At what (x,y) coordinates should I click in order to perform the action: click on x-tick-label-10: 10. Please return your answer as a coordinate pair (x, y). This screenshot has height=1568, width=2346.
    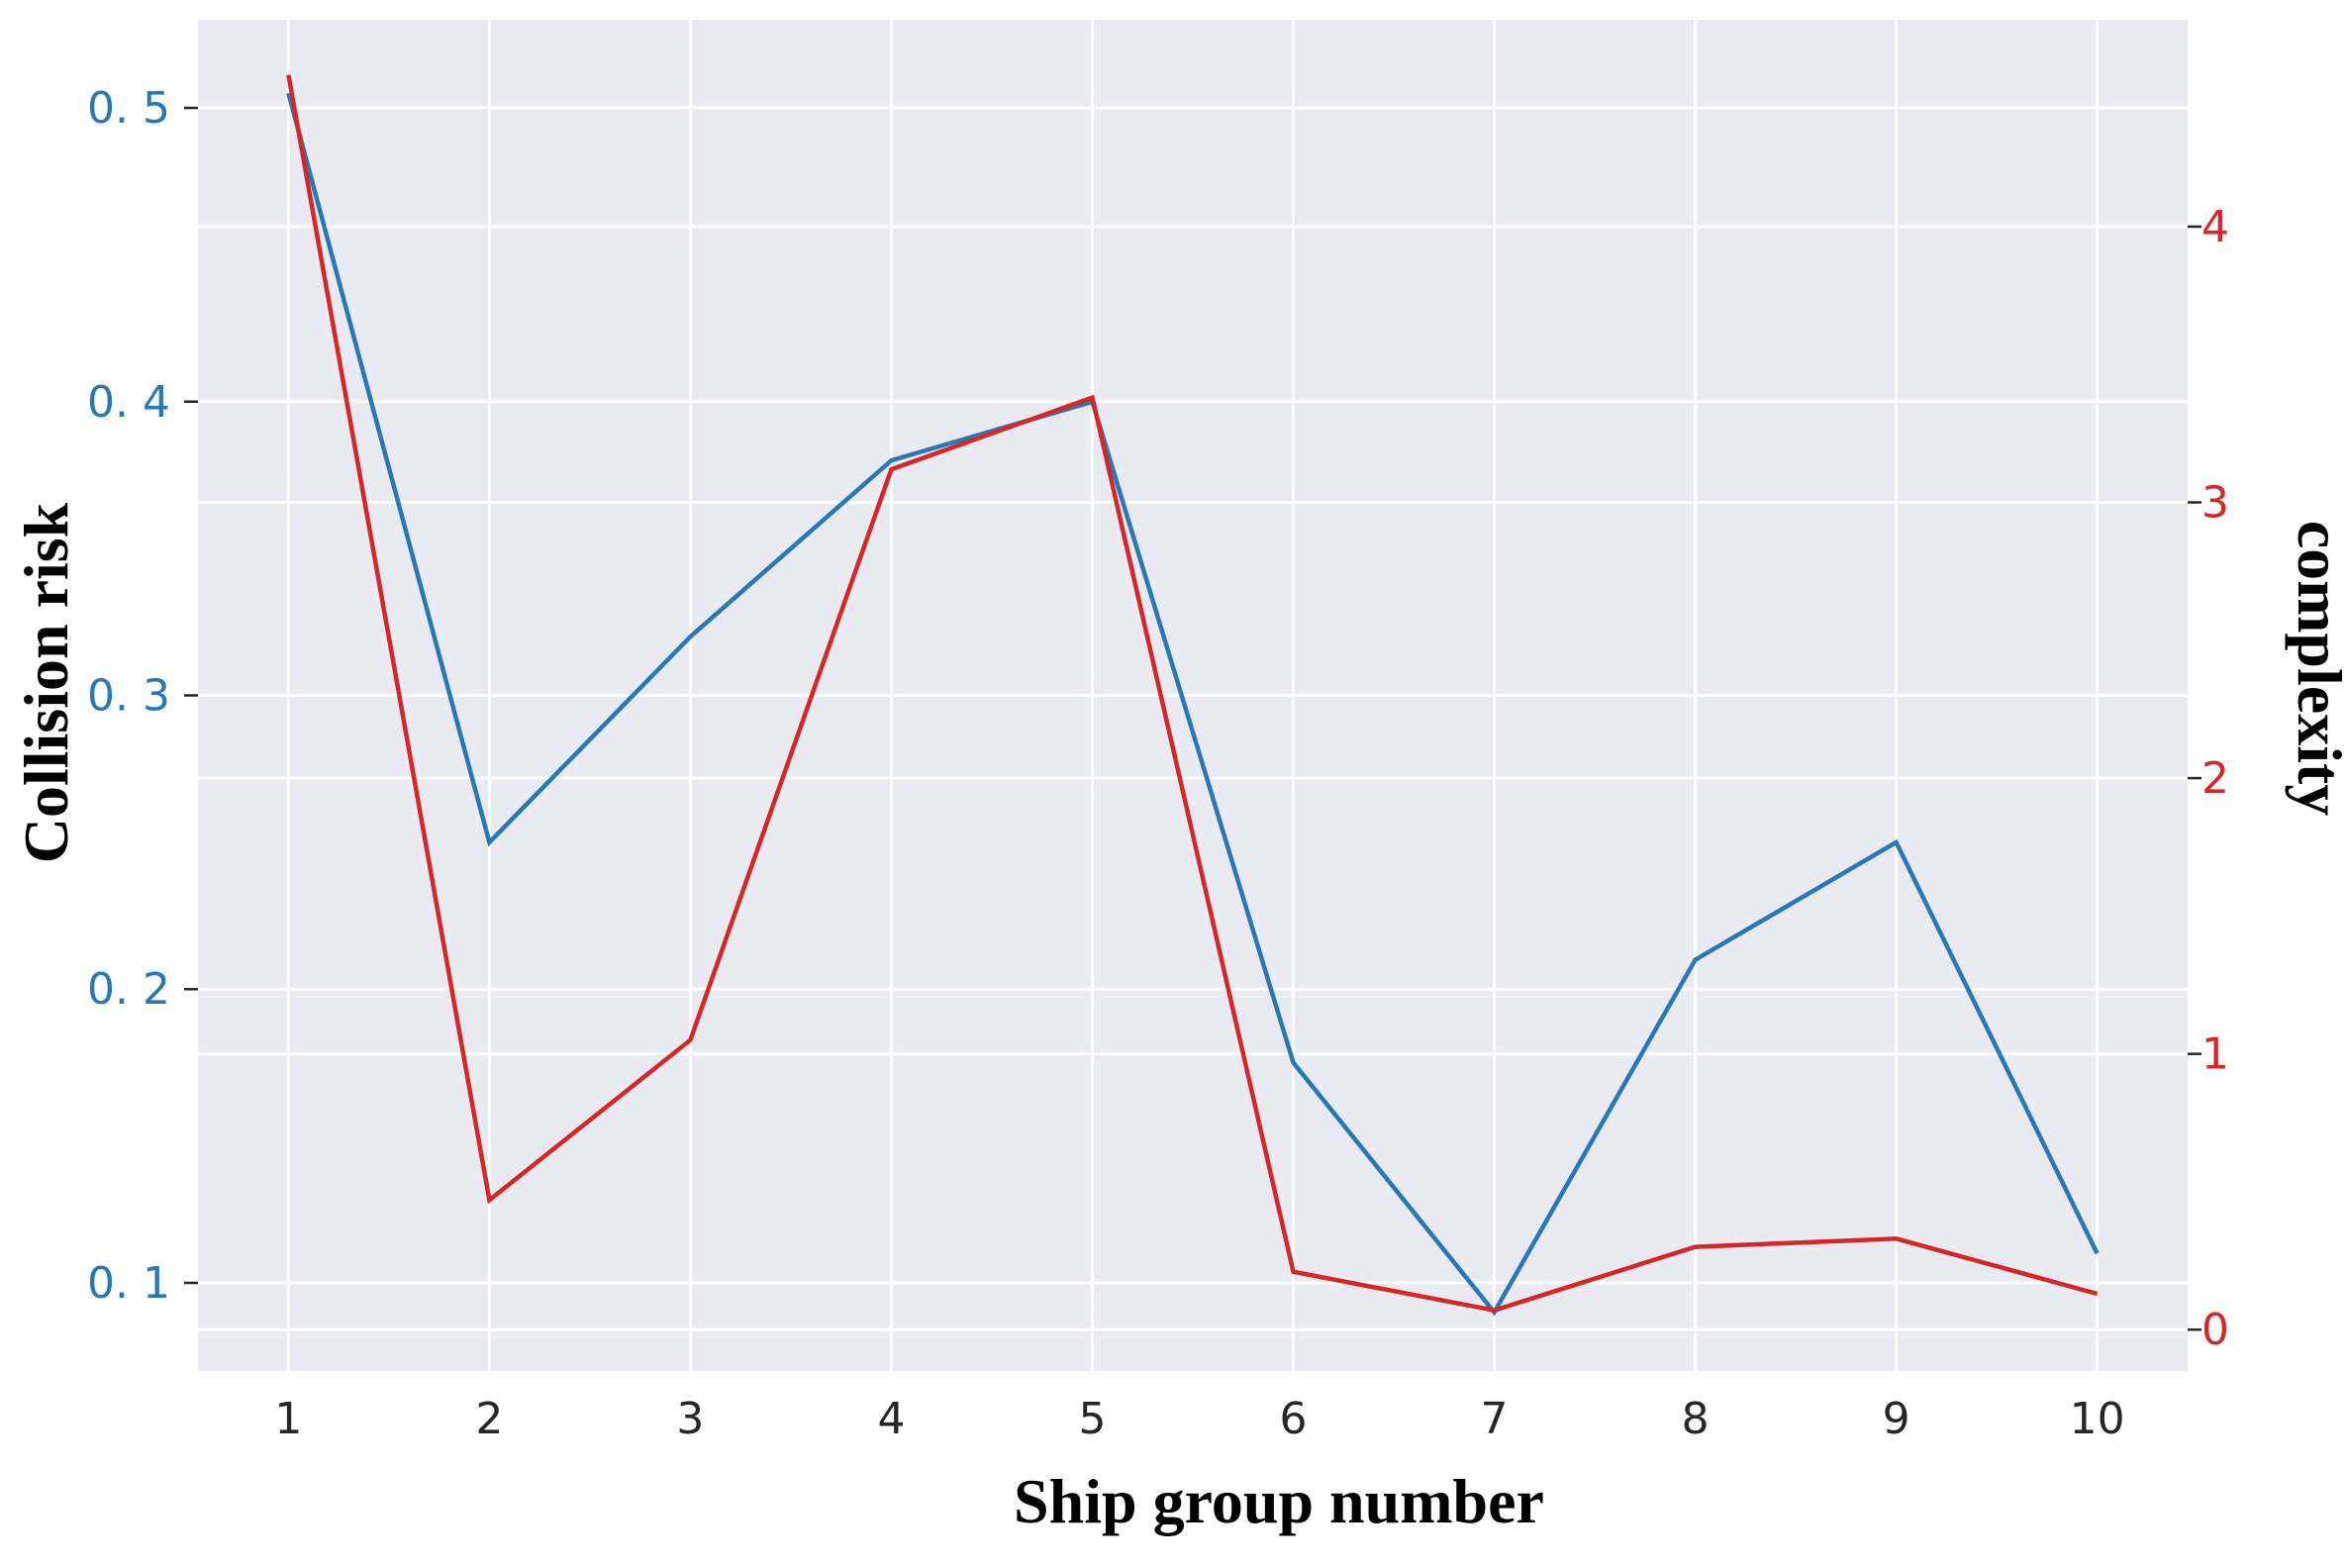
    Looking at the image, I should click on (2097, 1419).